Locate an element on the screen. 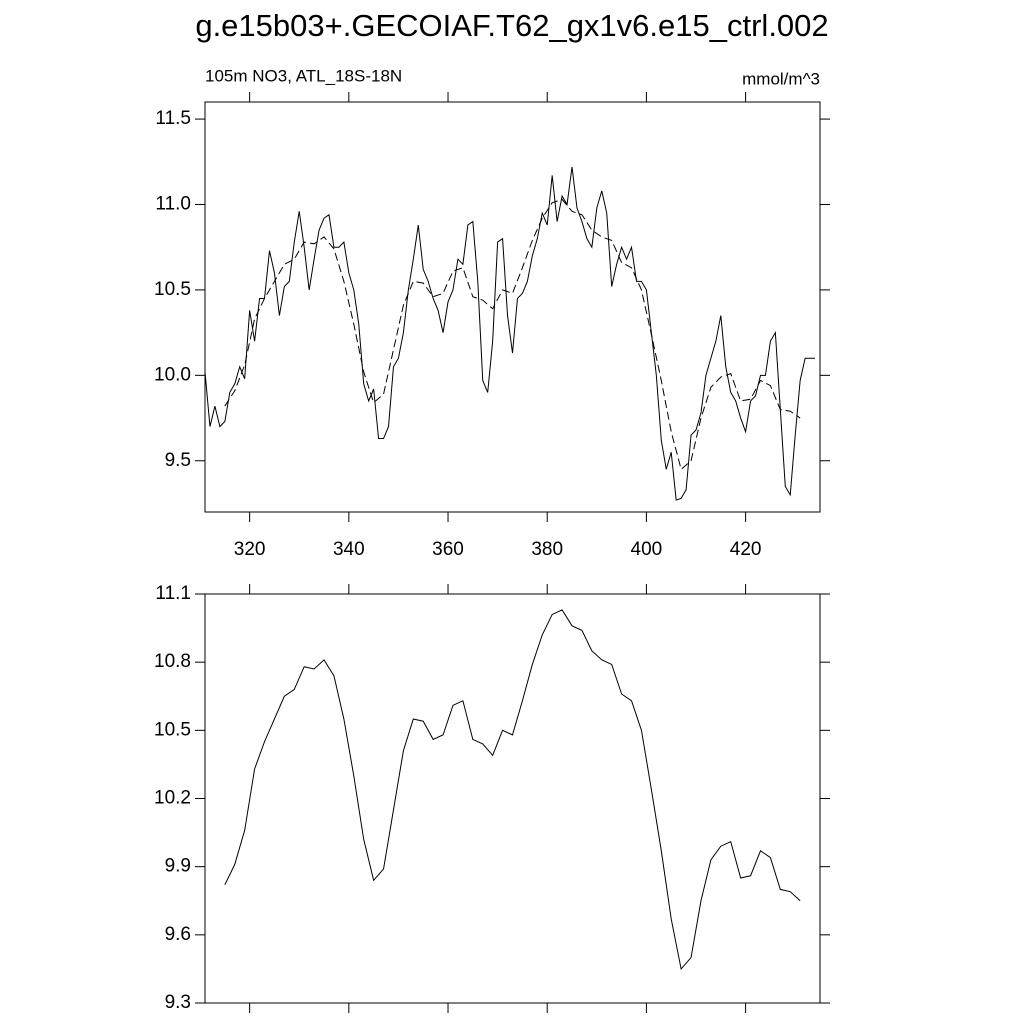 The image size is (1024, 1024). right-string: mmol/m^3 is located at coordinates (781, 78).